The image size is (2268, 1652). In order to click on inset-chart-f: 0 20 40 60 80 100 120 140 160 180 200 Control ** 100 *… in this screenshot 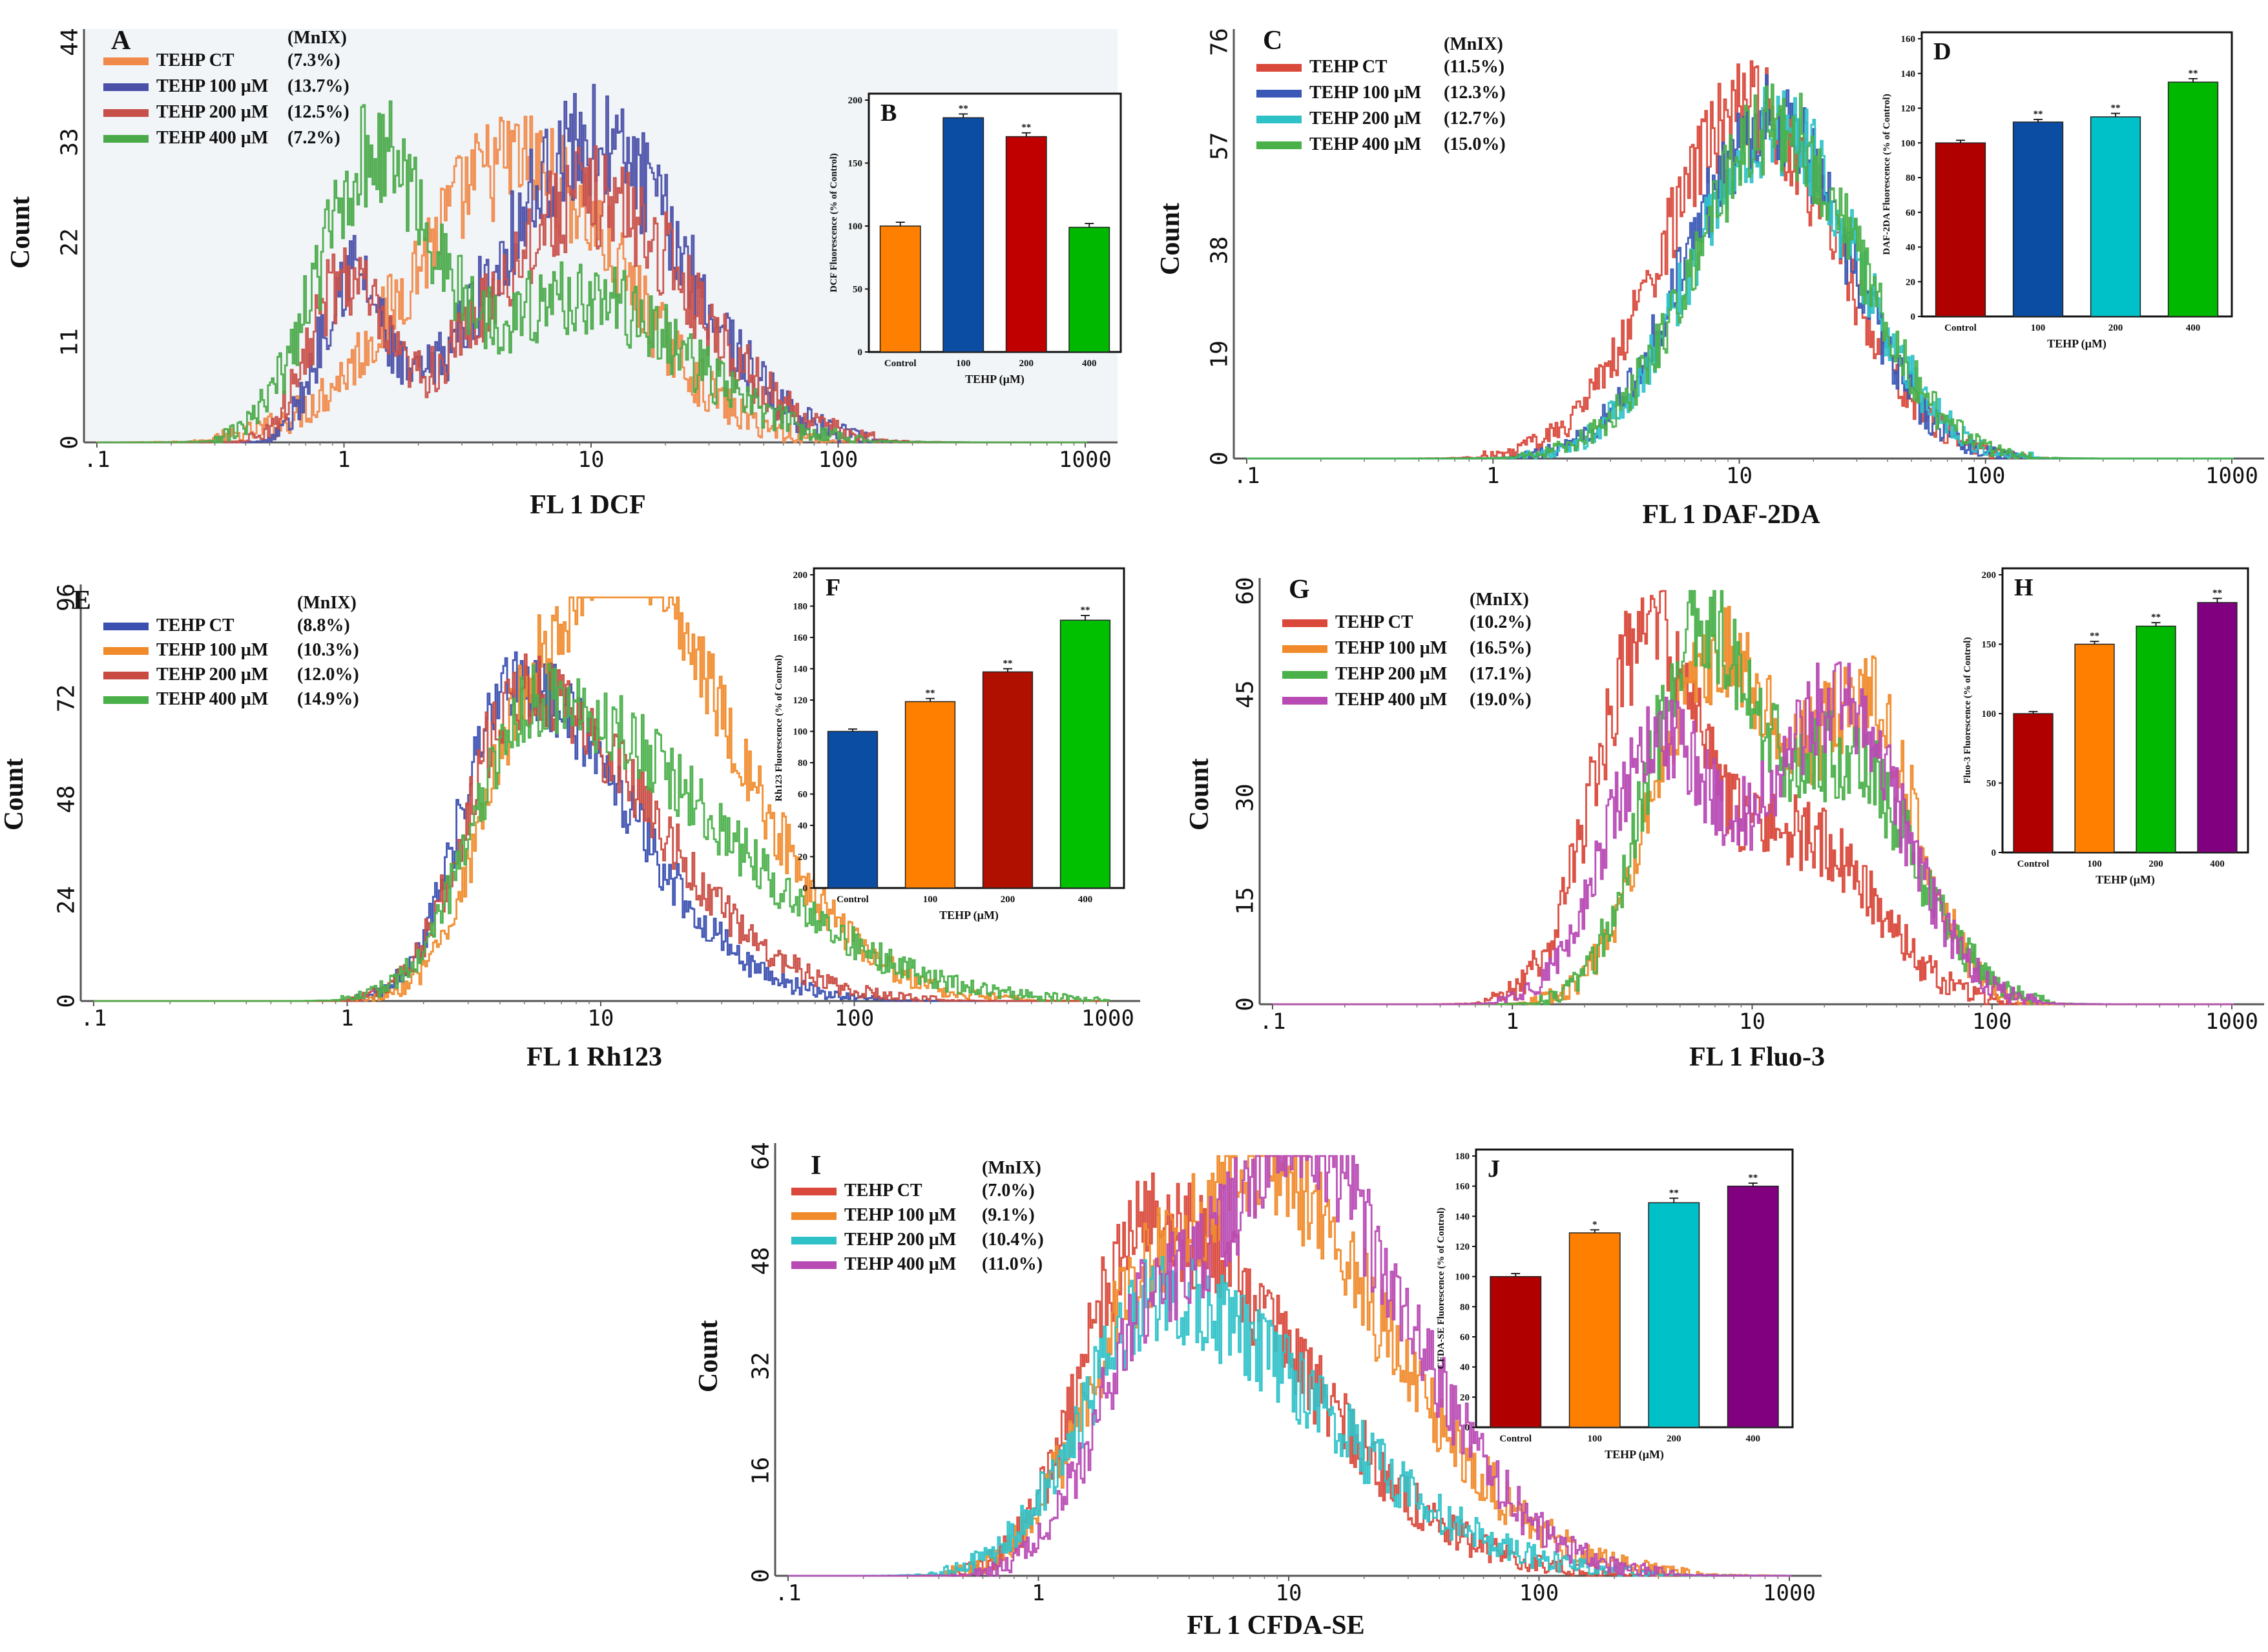, I will do `click(949, 744)`.